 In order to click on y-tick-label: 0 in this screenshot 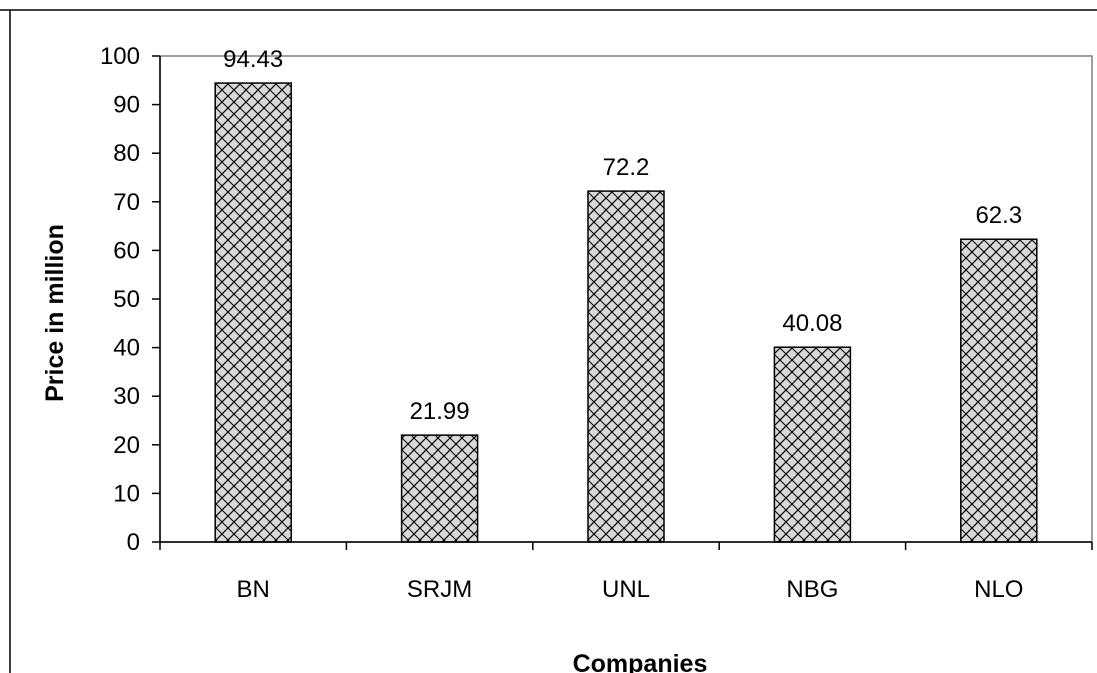, I will do `click(133, 542)`.